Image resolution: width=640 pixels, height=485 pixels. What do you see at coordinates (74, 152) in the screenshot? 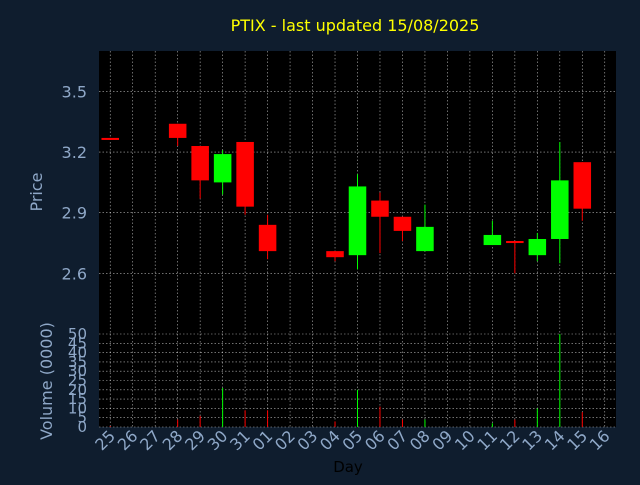
I see `price-tick-label: 3.2` at bounding box center [74, 152].